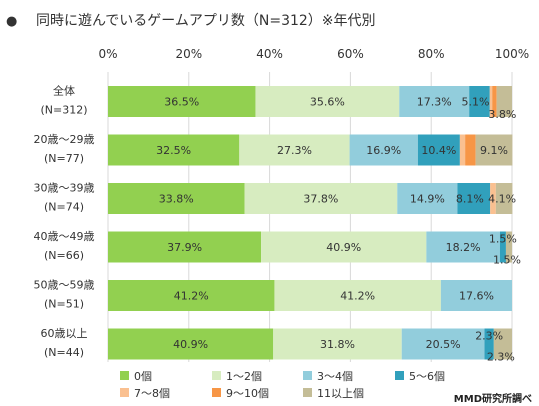 Image resolution: width=539 pixels, height=406 pixels. I want to click on data-label: 20.5%, so click(443, 344).